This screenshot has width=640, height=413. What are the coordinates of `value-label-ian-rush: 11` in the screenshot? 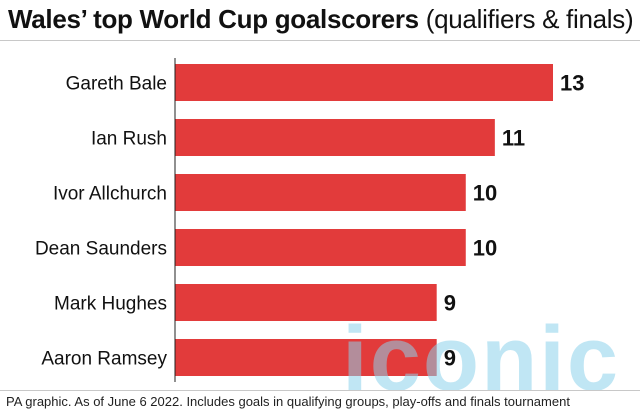 It's located at (513, 138).